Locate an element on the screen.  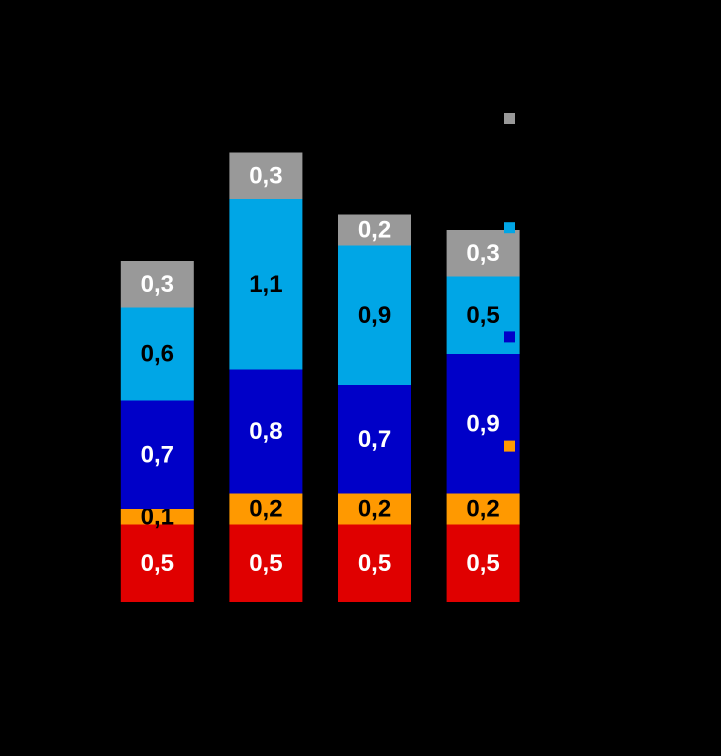
value-label: 0,6 is located at coordinates (157, 354).